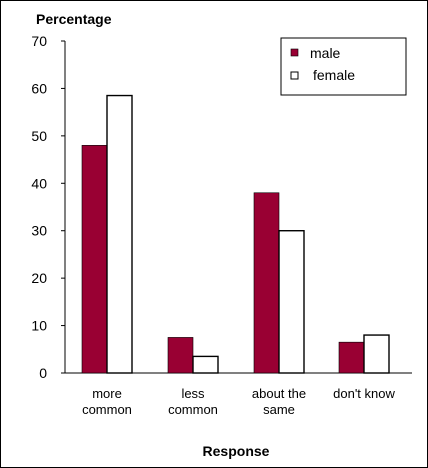  What do you see at coordinates (39, 183) in the screenshot?
I see `y-tick-label: 40` at bounding box center [39, 183].